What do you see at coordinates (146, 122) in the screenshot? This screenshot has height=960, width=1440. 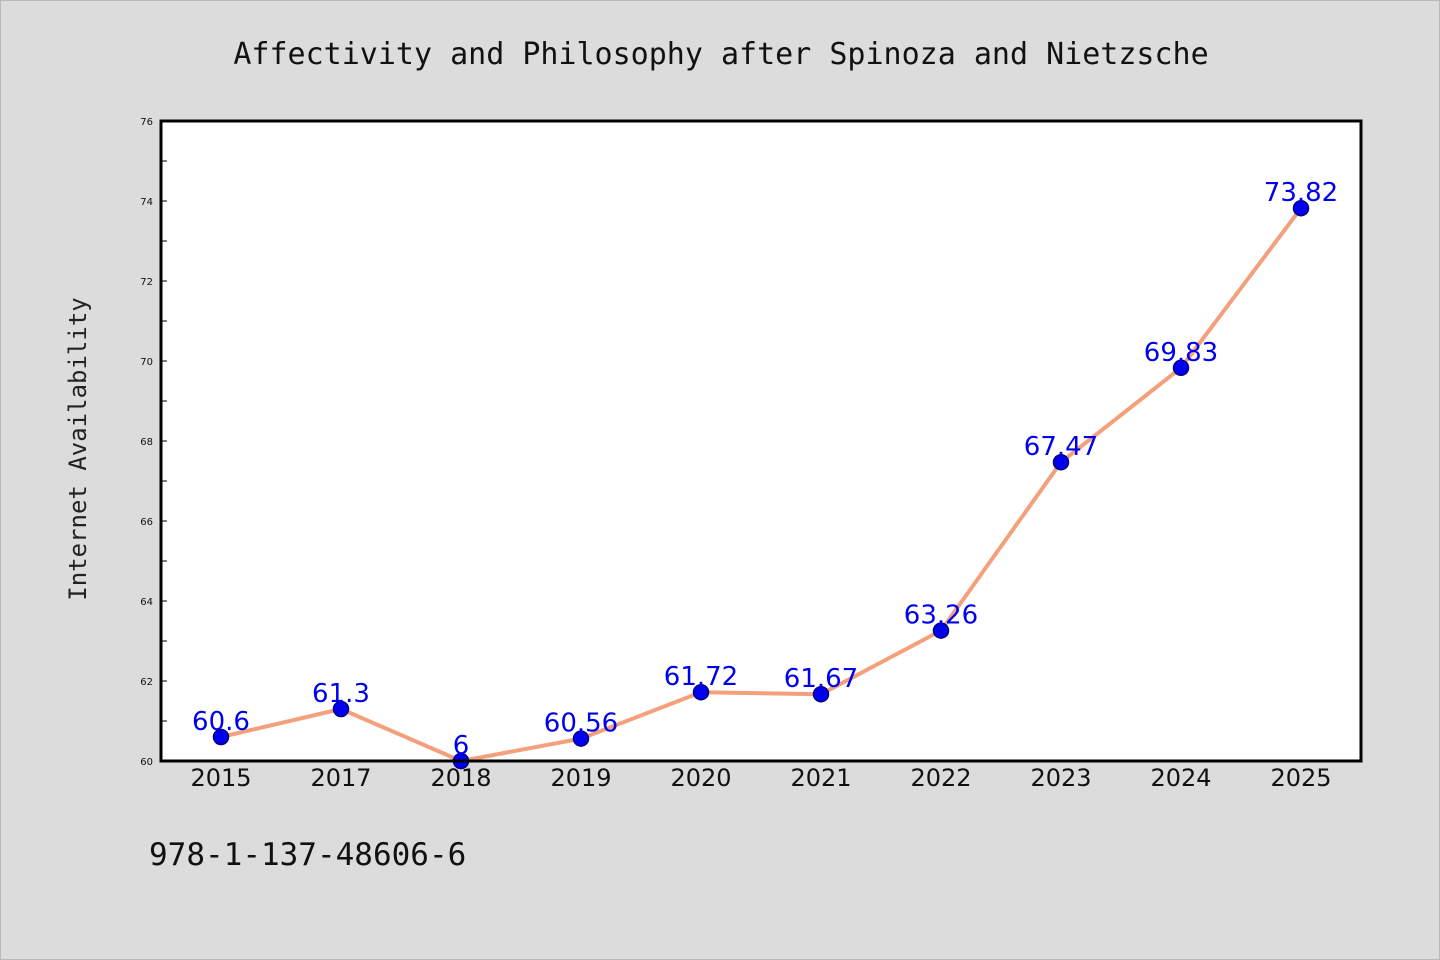 I see `y-tick-label: 76` at bounding box center [146, 122].